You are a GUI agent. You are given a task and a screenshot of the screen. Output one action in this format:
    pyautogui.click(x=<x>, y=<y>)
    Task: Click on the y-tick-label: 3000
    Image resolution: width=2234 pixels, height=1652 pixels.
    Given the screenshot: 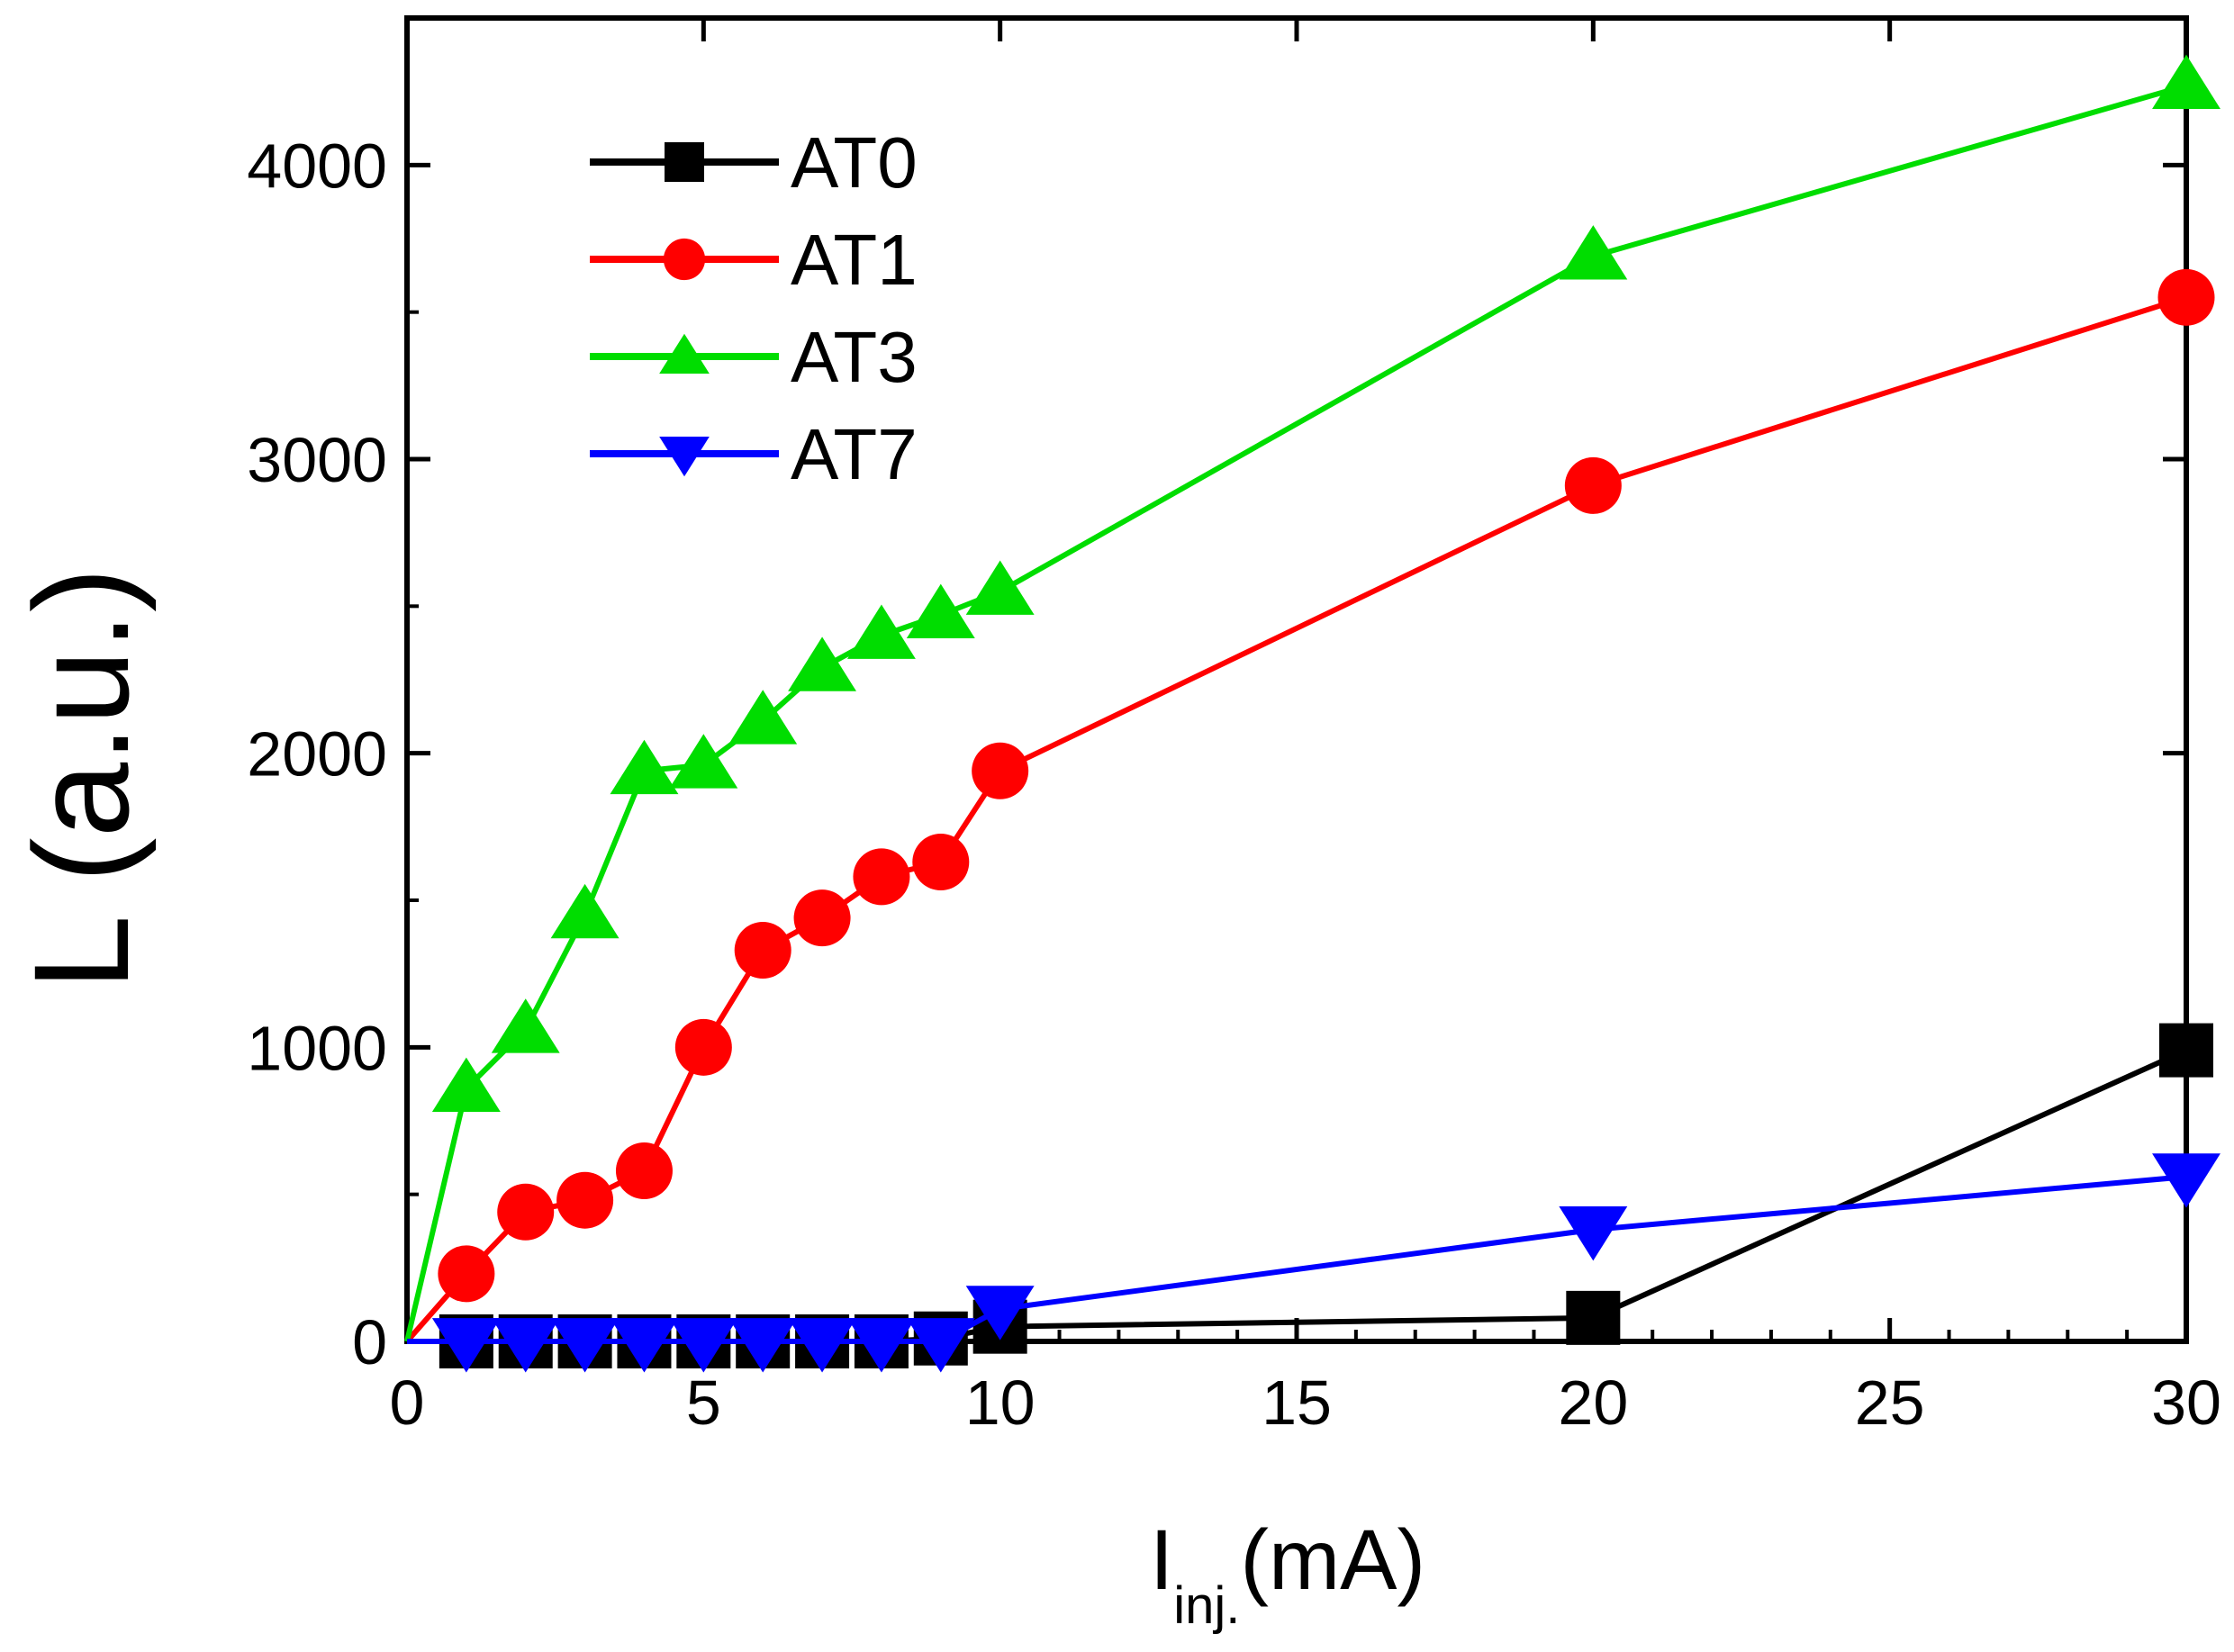 What is the action you would take?
    pyautogui.click(x=317, y=460)
    